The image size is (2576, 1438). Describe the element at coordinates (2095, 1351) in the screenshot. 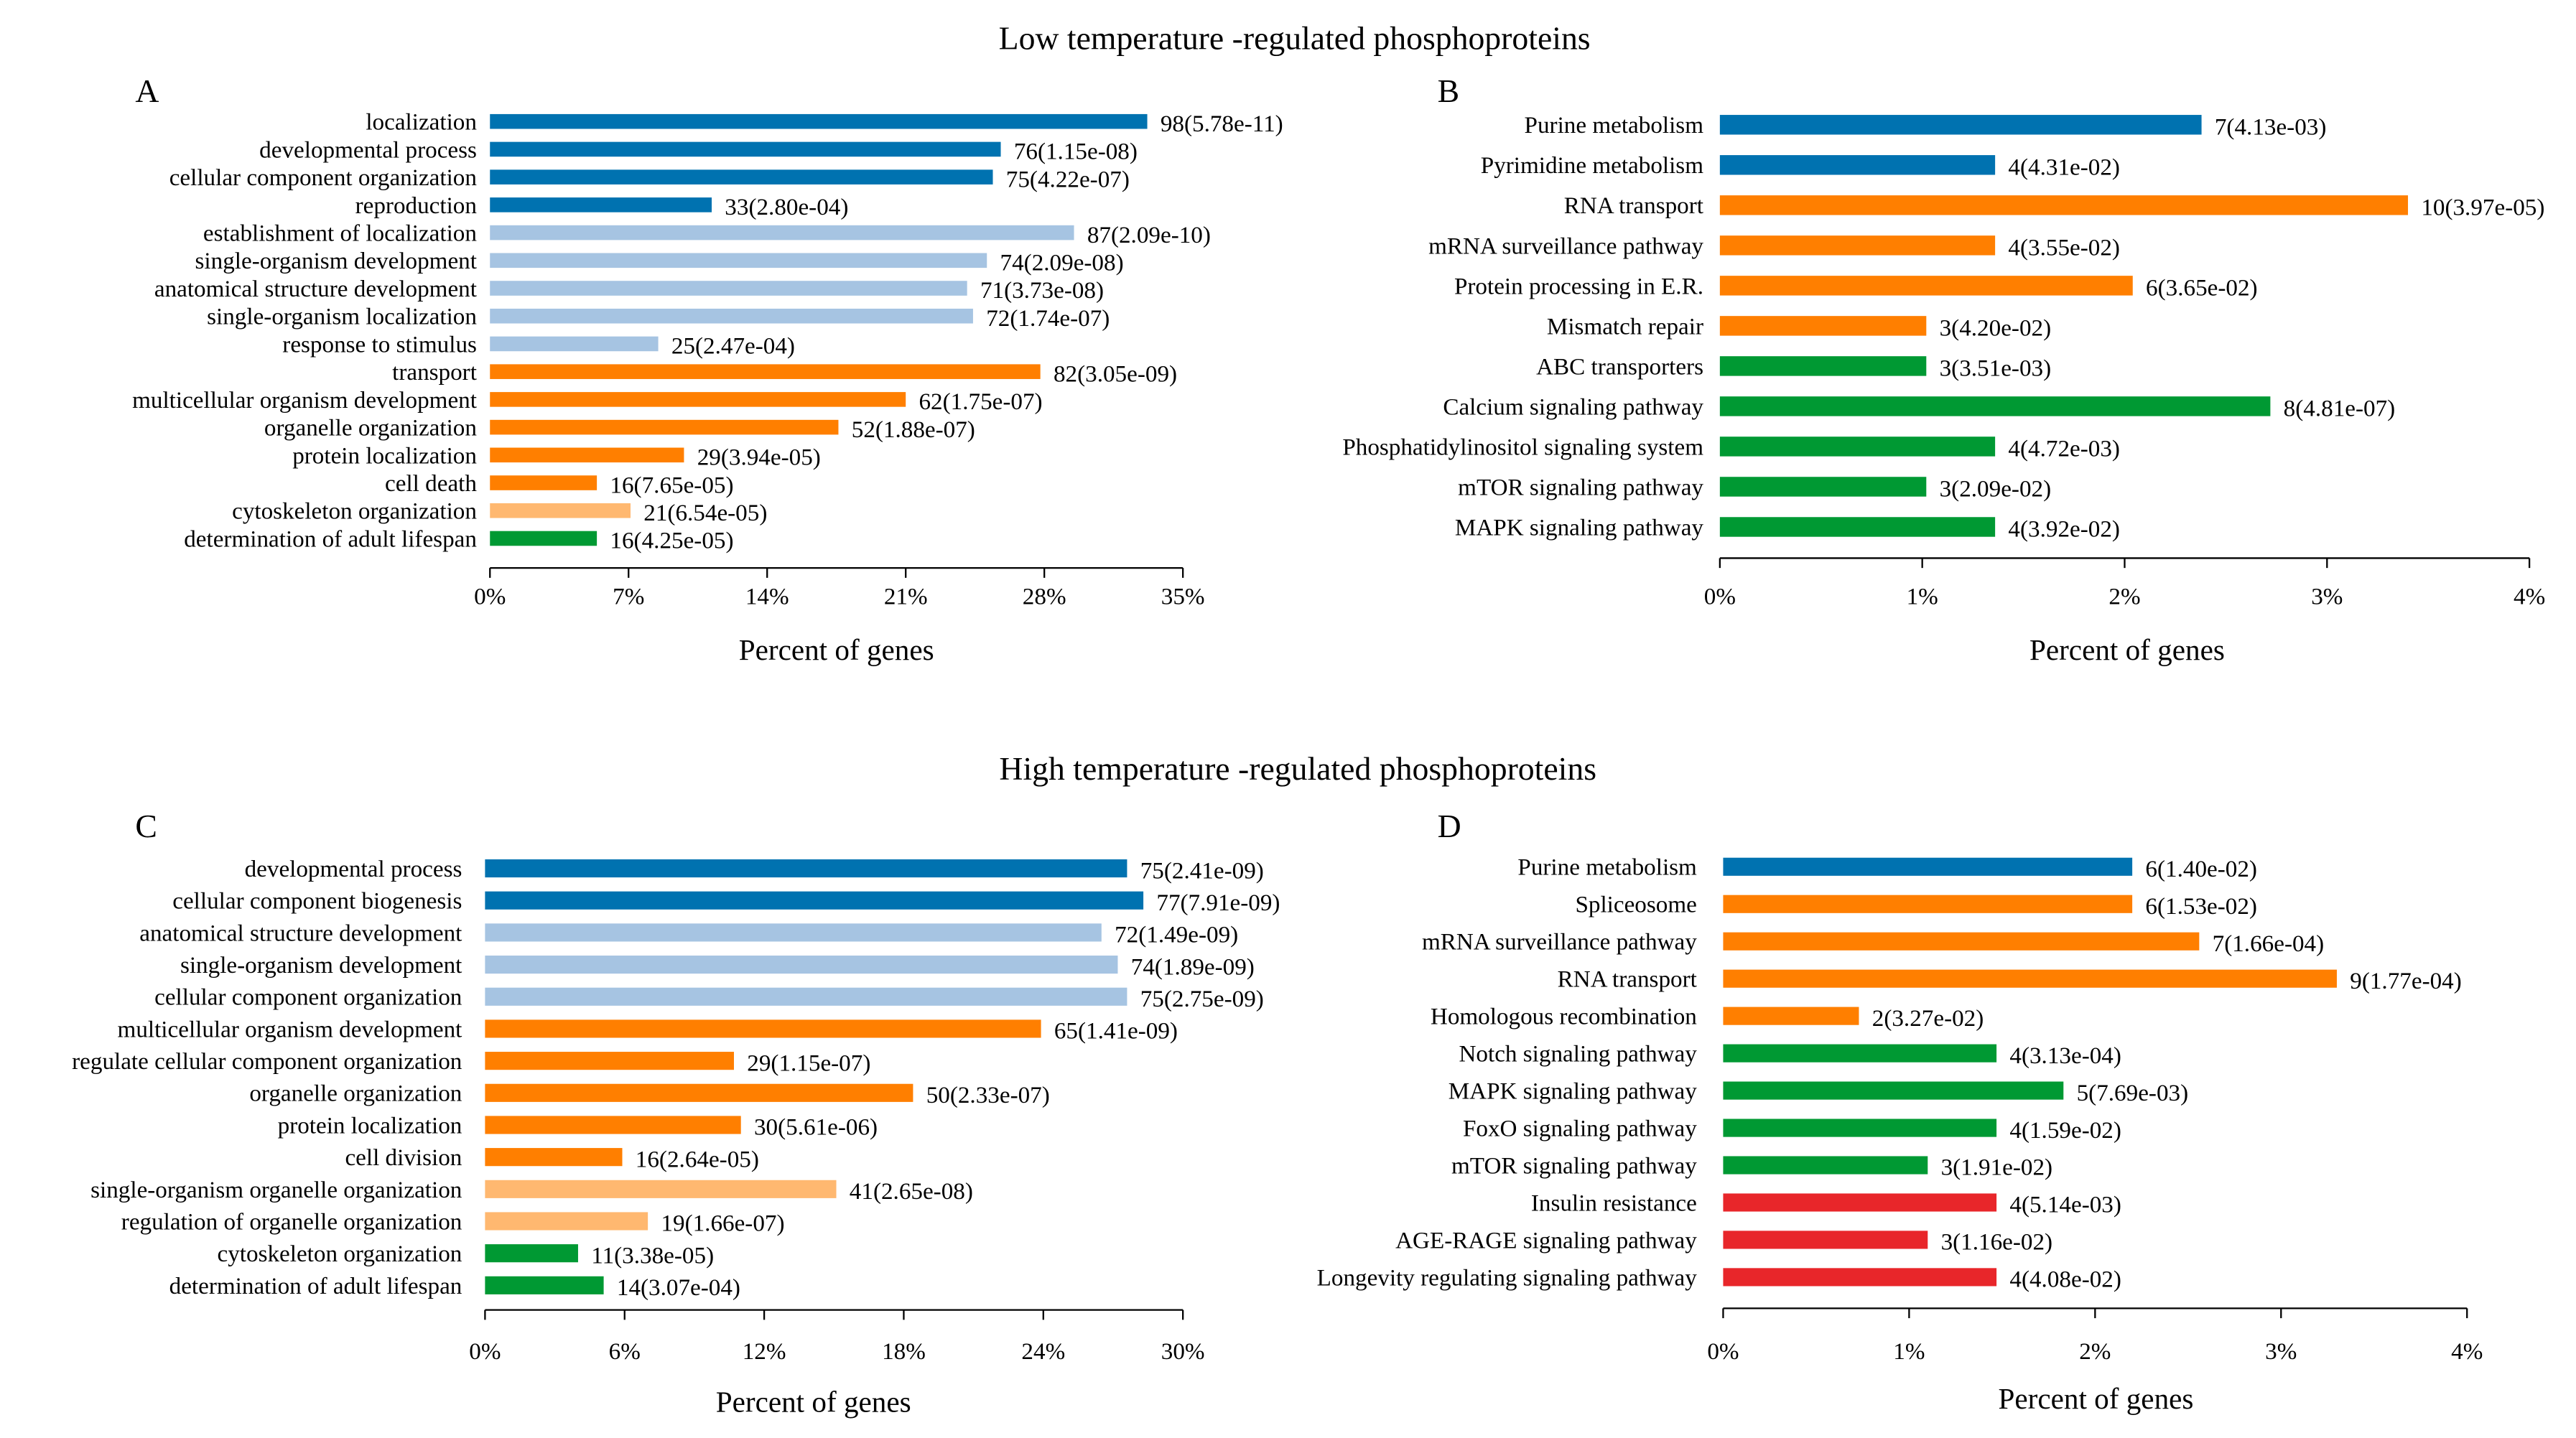

I see `x-tick-label: 2%` at that location.